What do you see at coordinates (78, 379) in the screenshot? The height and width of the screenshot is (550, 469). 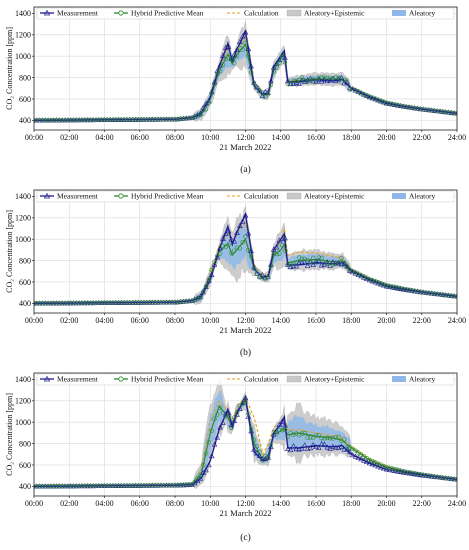 I see `legend-label: Measurement` at bounding box center [78, 379].